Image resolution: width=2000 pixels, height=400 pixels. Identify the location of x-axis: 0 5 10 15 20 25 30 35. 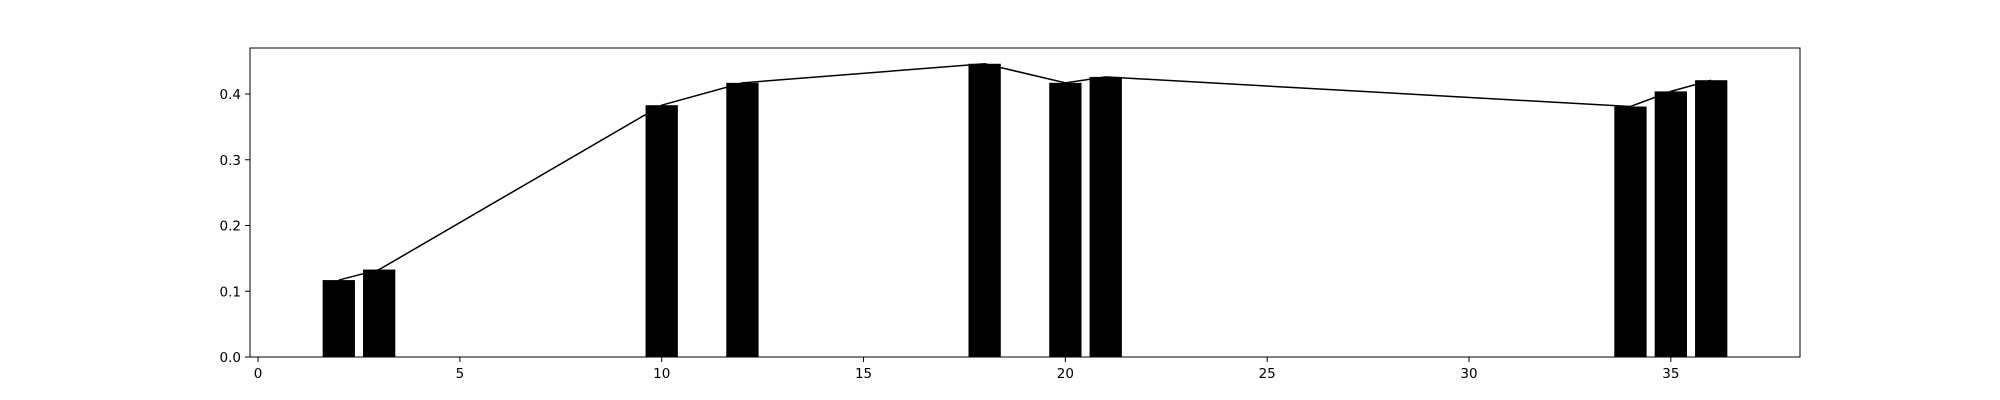
(966, 369).